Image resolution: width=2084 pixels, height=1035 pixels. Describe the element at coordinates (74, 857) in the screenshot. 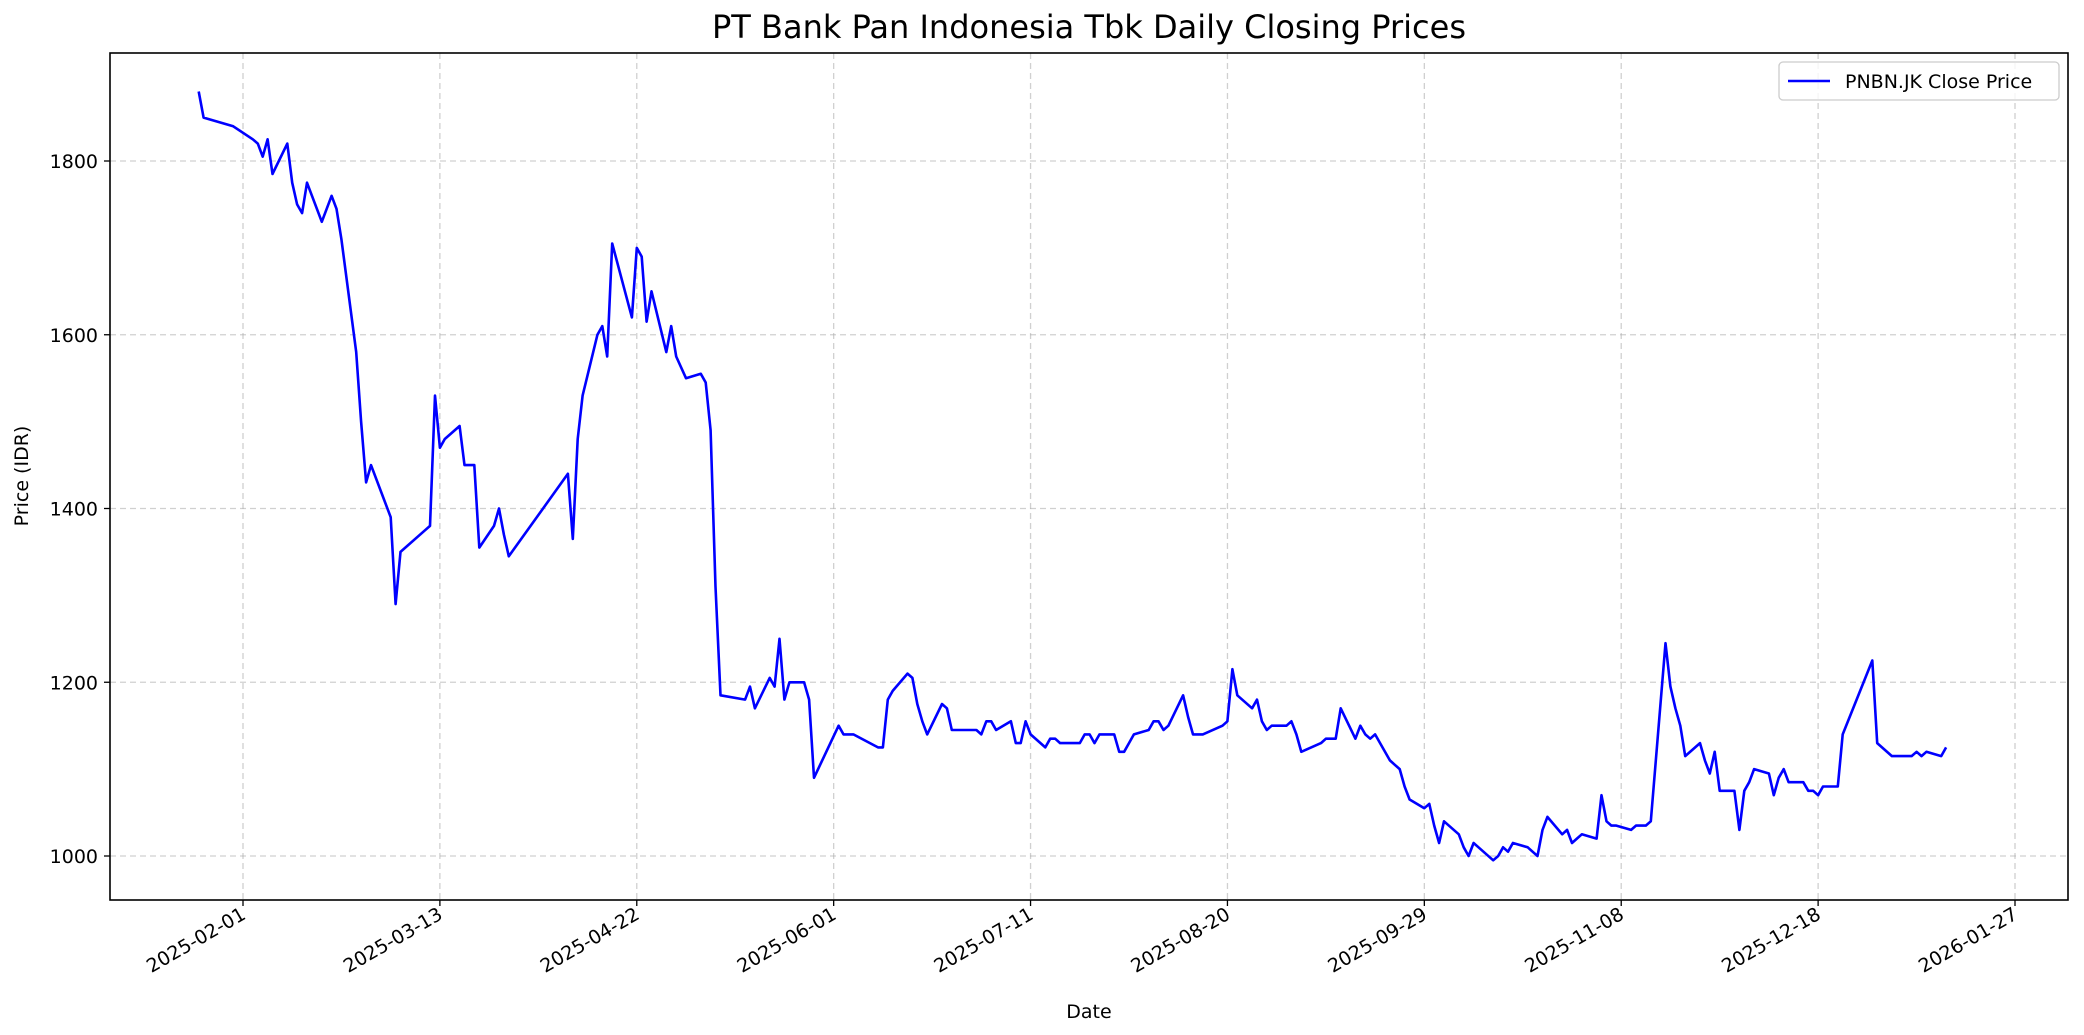

I see `y-tick-label: 1000` at that location.